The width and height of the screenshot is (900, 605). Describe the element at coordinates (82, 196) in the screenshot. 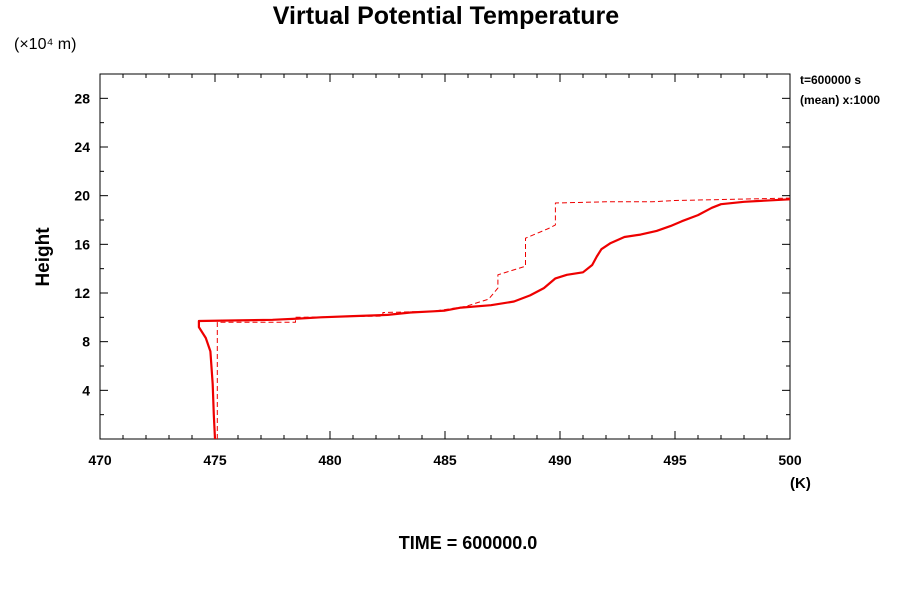

I see `y-tick-label: 20` at that location.